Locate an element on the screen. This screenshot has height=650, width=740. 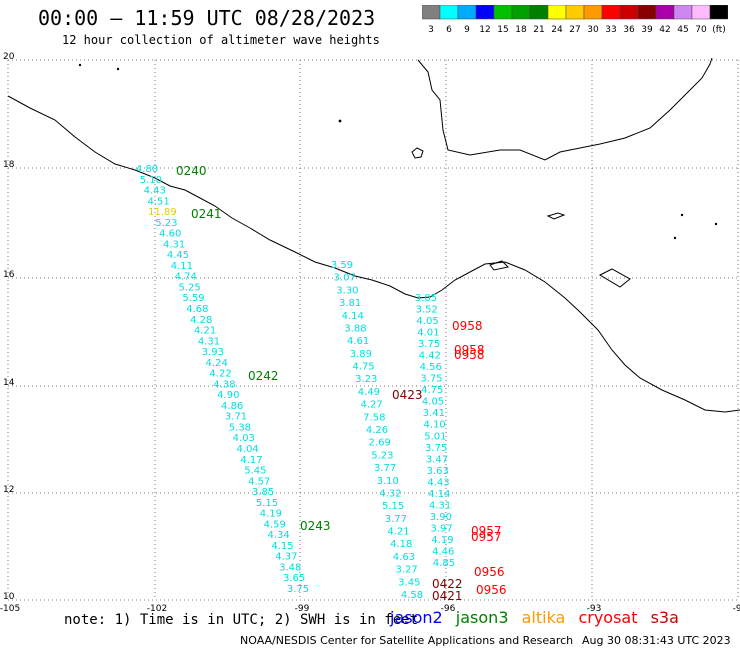
color-scale-label: 70 is located at coordinates (701, 30).